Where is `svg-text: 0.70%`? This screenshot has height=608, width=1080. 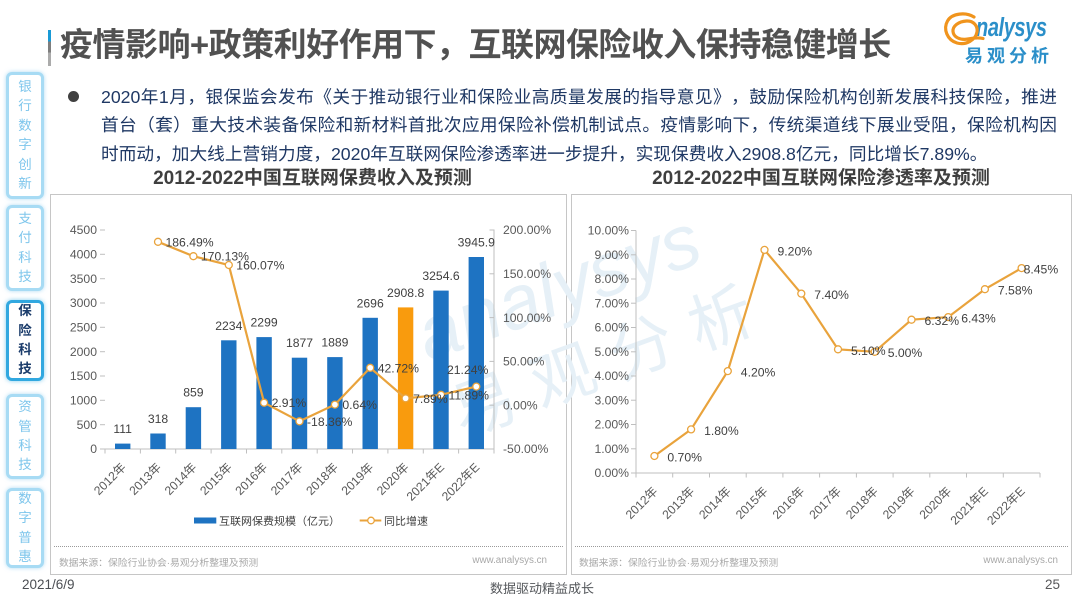 svg-text: 0.70% is located at coordinates (684, 458).